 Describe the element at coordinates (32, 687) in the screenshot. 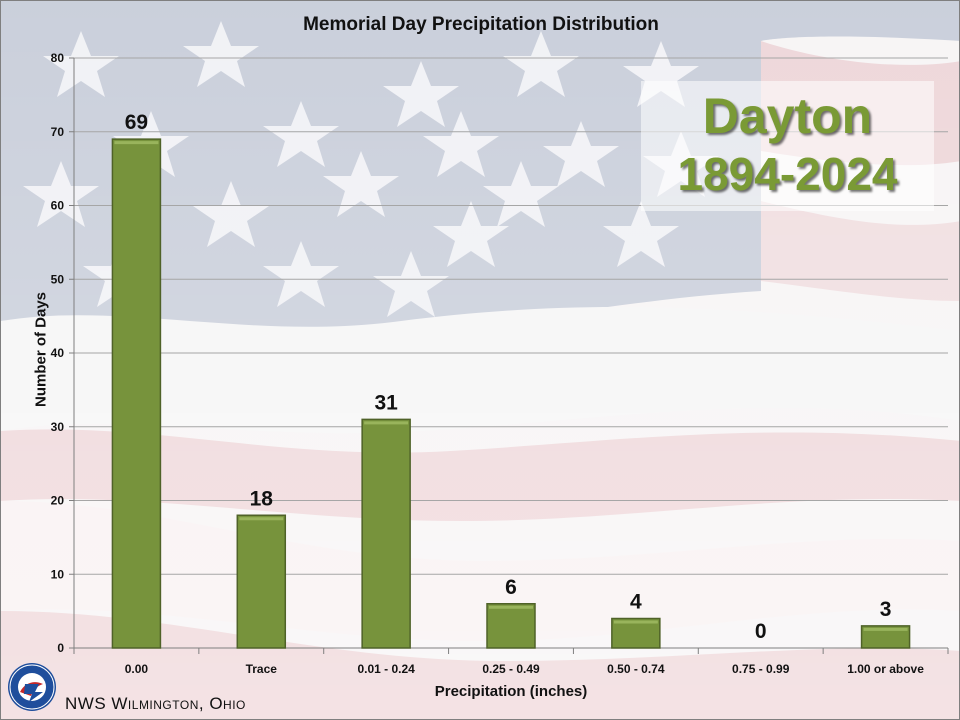

I see `nws-logo-icon` at that location.